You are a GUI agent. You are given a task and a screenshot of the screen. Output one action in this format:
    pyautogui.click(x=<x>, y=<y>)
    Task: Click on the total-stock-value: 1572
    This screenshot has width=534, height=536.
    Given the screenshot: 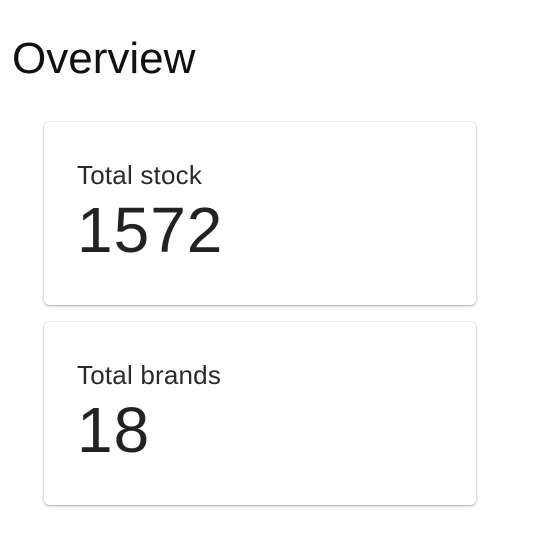 What is the action you would take?
    pyautogui.click(x=150, y=230)
    